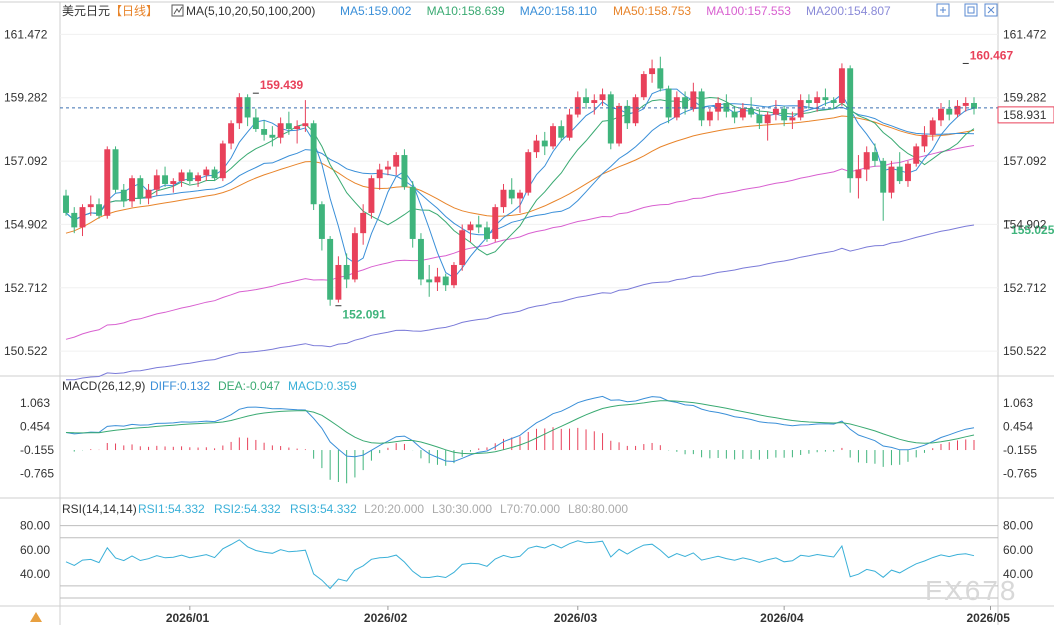  Describe the element at coordinates (462, 509) in the screenshot. I see `rsi-l30: L30:30.000` at that location.